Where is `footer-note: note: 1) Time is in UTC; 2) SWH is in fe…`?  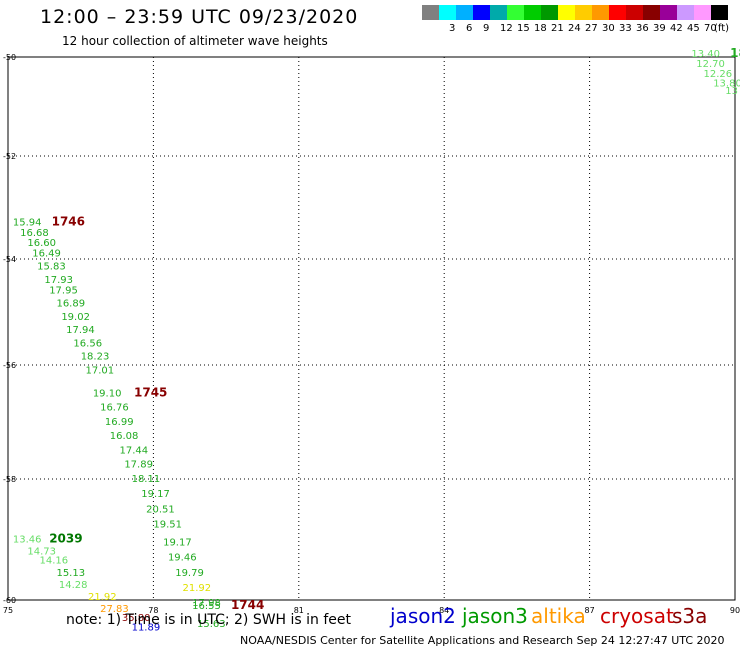 footer-note: note: 1) Time is in UTC; 2) SWH is in fe… is located at coordinates (209, 620).